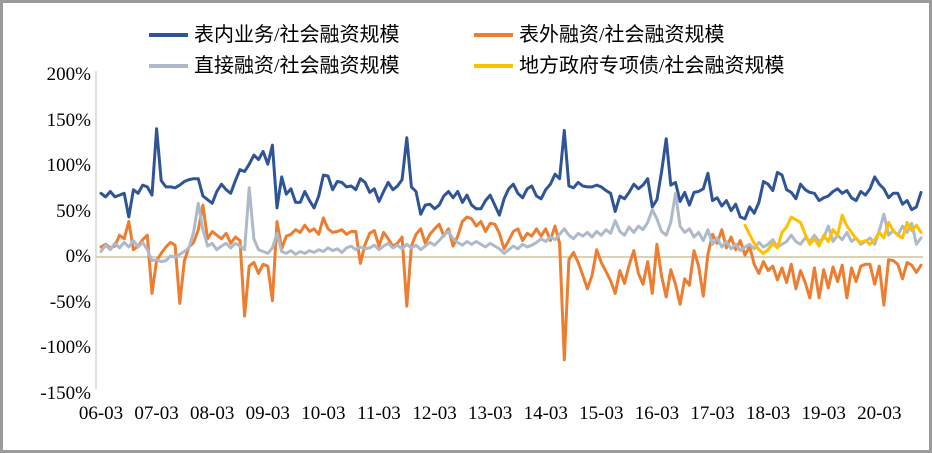  What do you see at coordinates (323, 413) in the screenshot?
I see `x-tick-label: 10-03` at bounding box center [323, 413].